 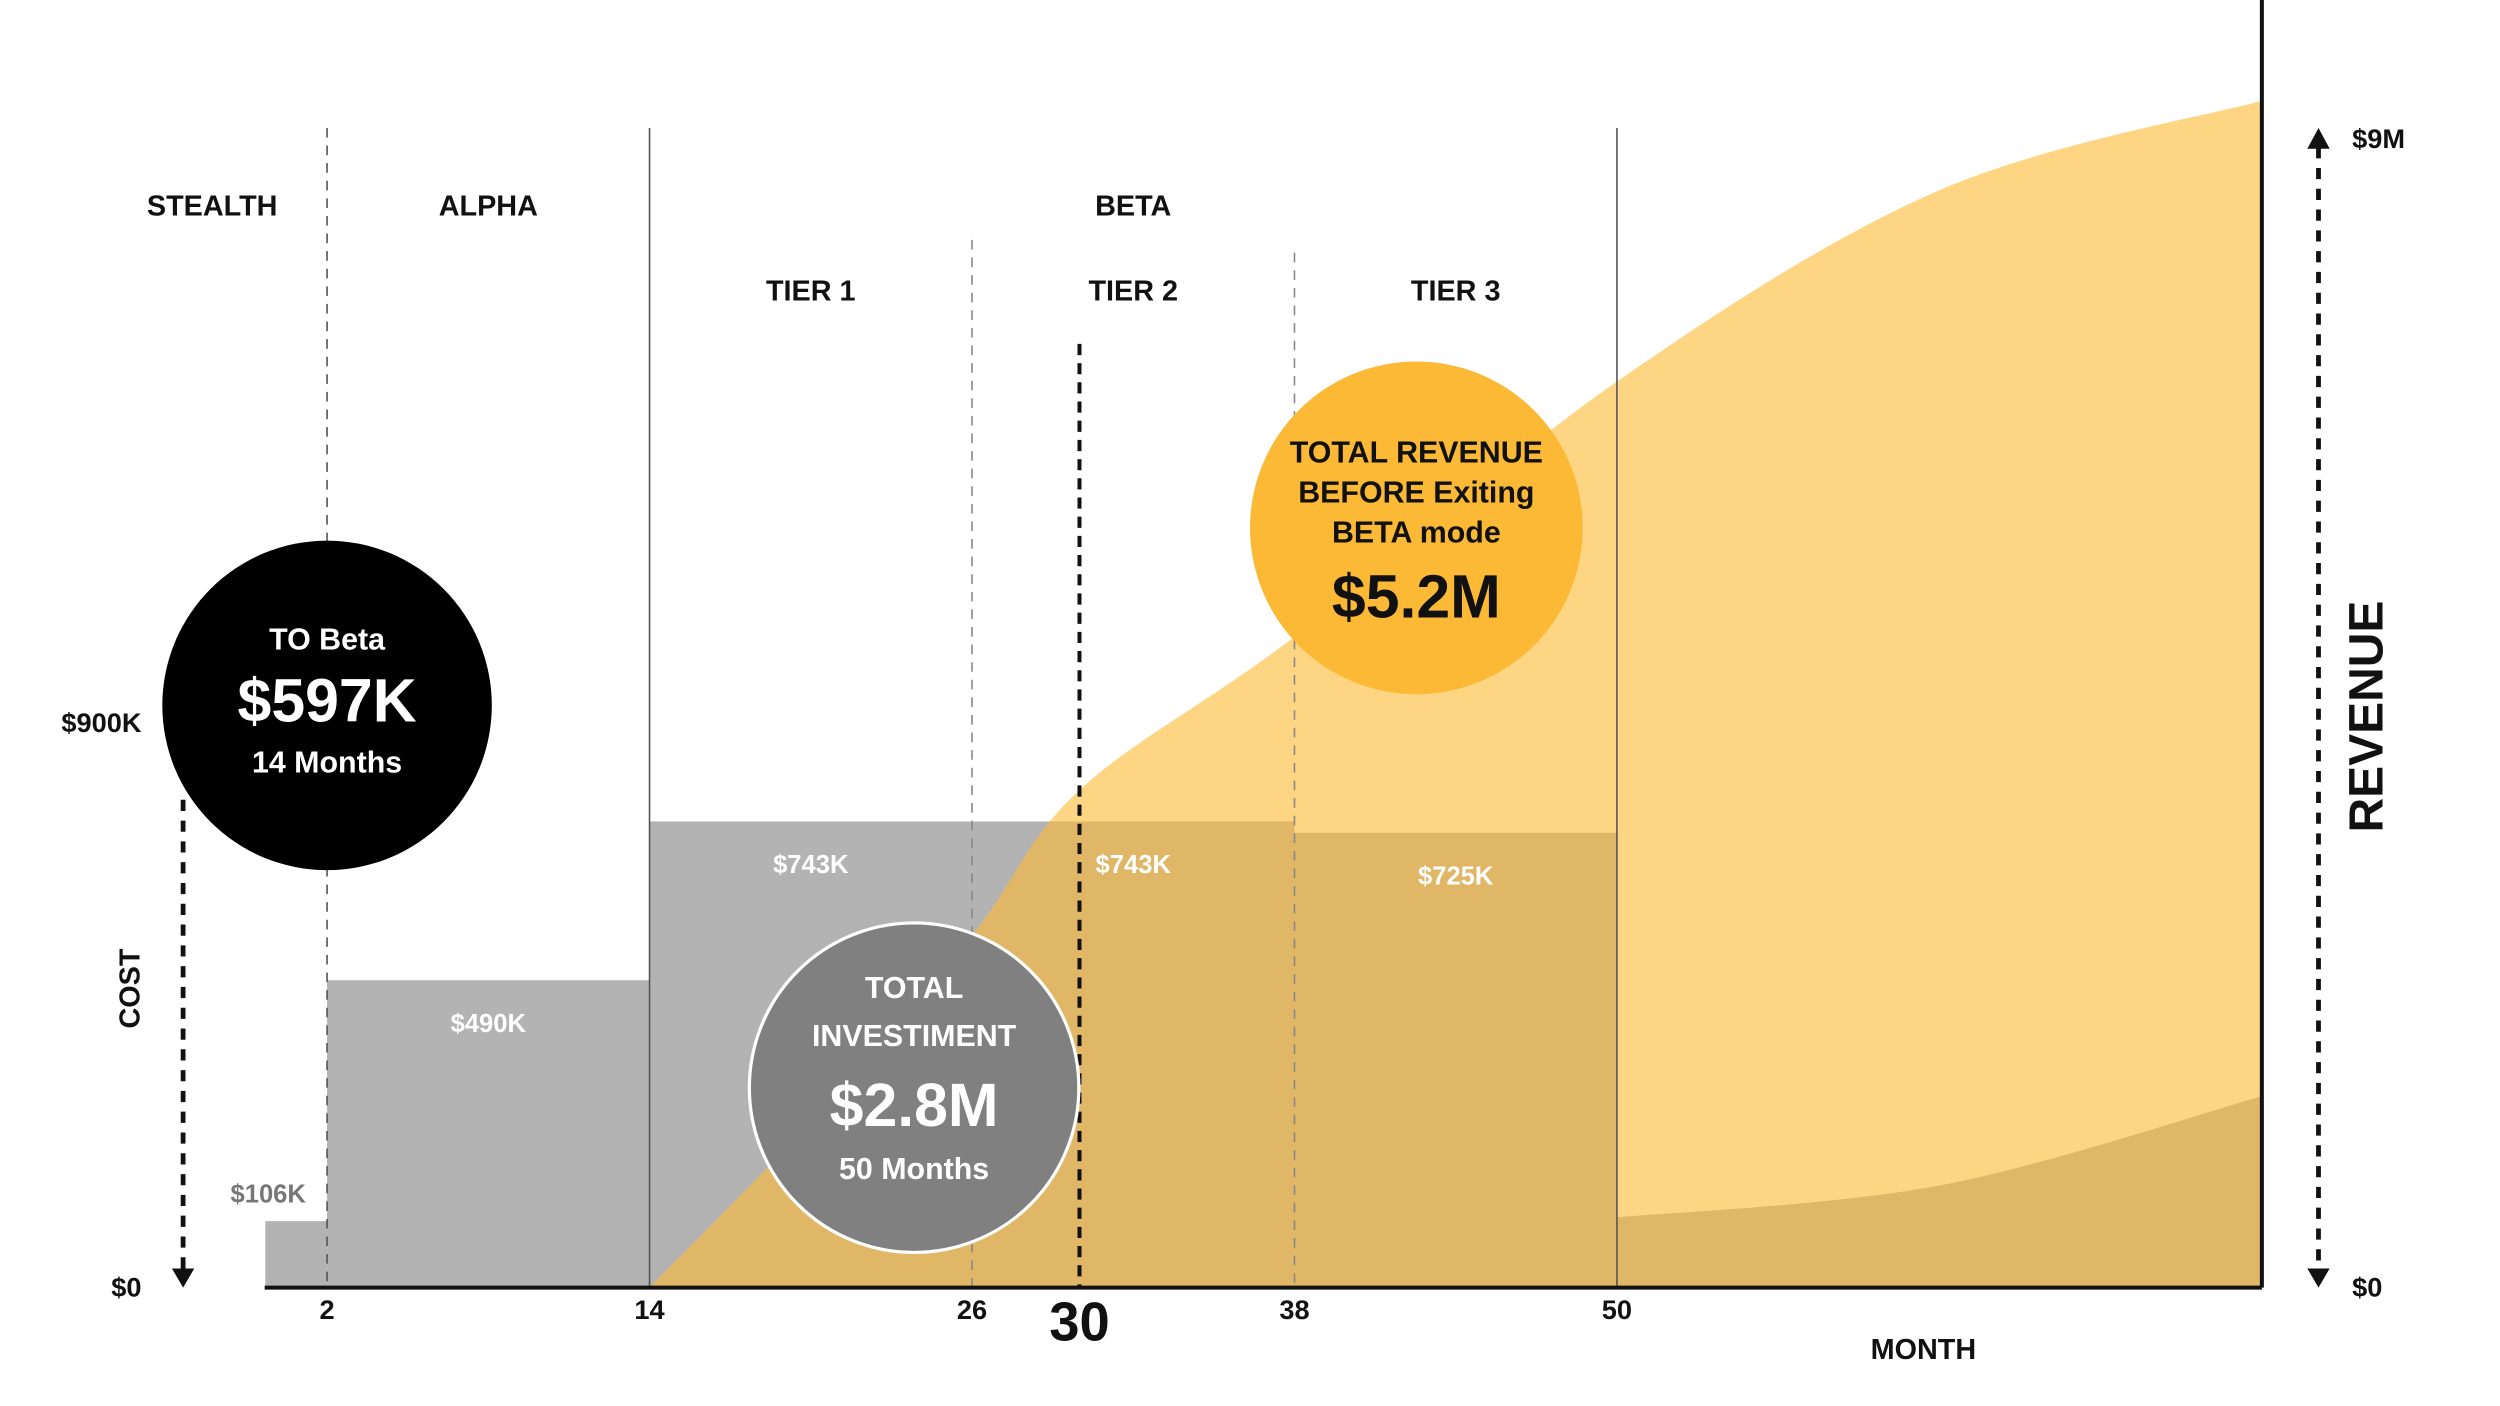 What do you see at coordinates (1416, 452) in the screenshot?
I see `annotation-text: TOTAL REVENUE` at bounding box center [1416, 452].